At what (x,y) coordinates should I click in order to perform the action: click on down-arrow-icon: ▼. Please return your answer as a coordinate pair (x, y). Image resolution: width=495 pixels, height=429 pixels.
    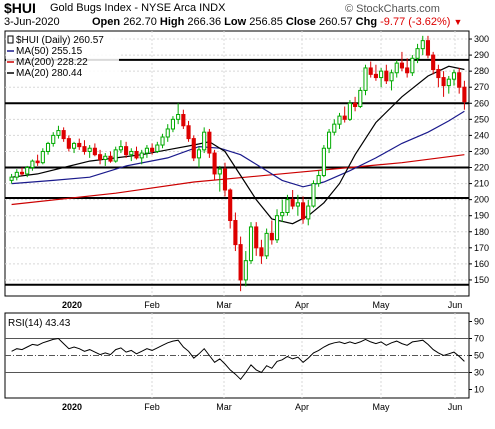
    Looking at the image, I should click on (458, 22).